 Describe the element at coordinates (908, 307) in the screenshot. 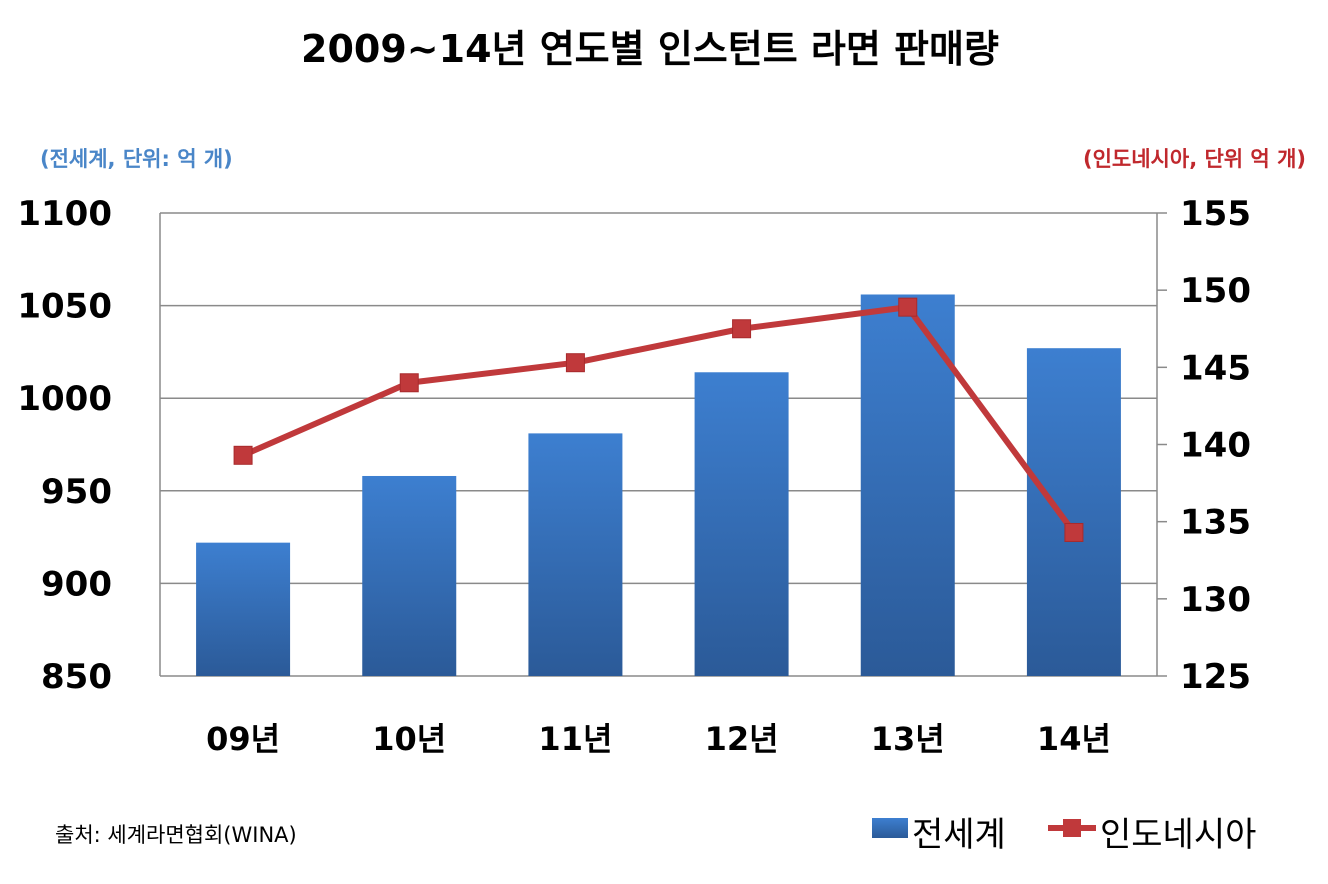

I see `point-13년` at that location.